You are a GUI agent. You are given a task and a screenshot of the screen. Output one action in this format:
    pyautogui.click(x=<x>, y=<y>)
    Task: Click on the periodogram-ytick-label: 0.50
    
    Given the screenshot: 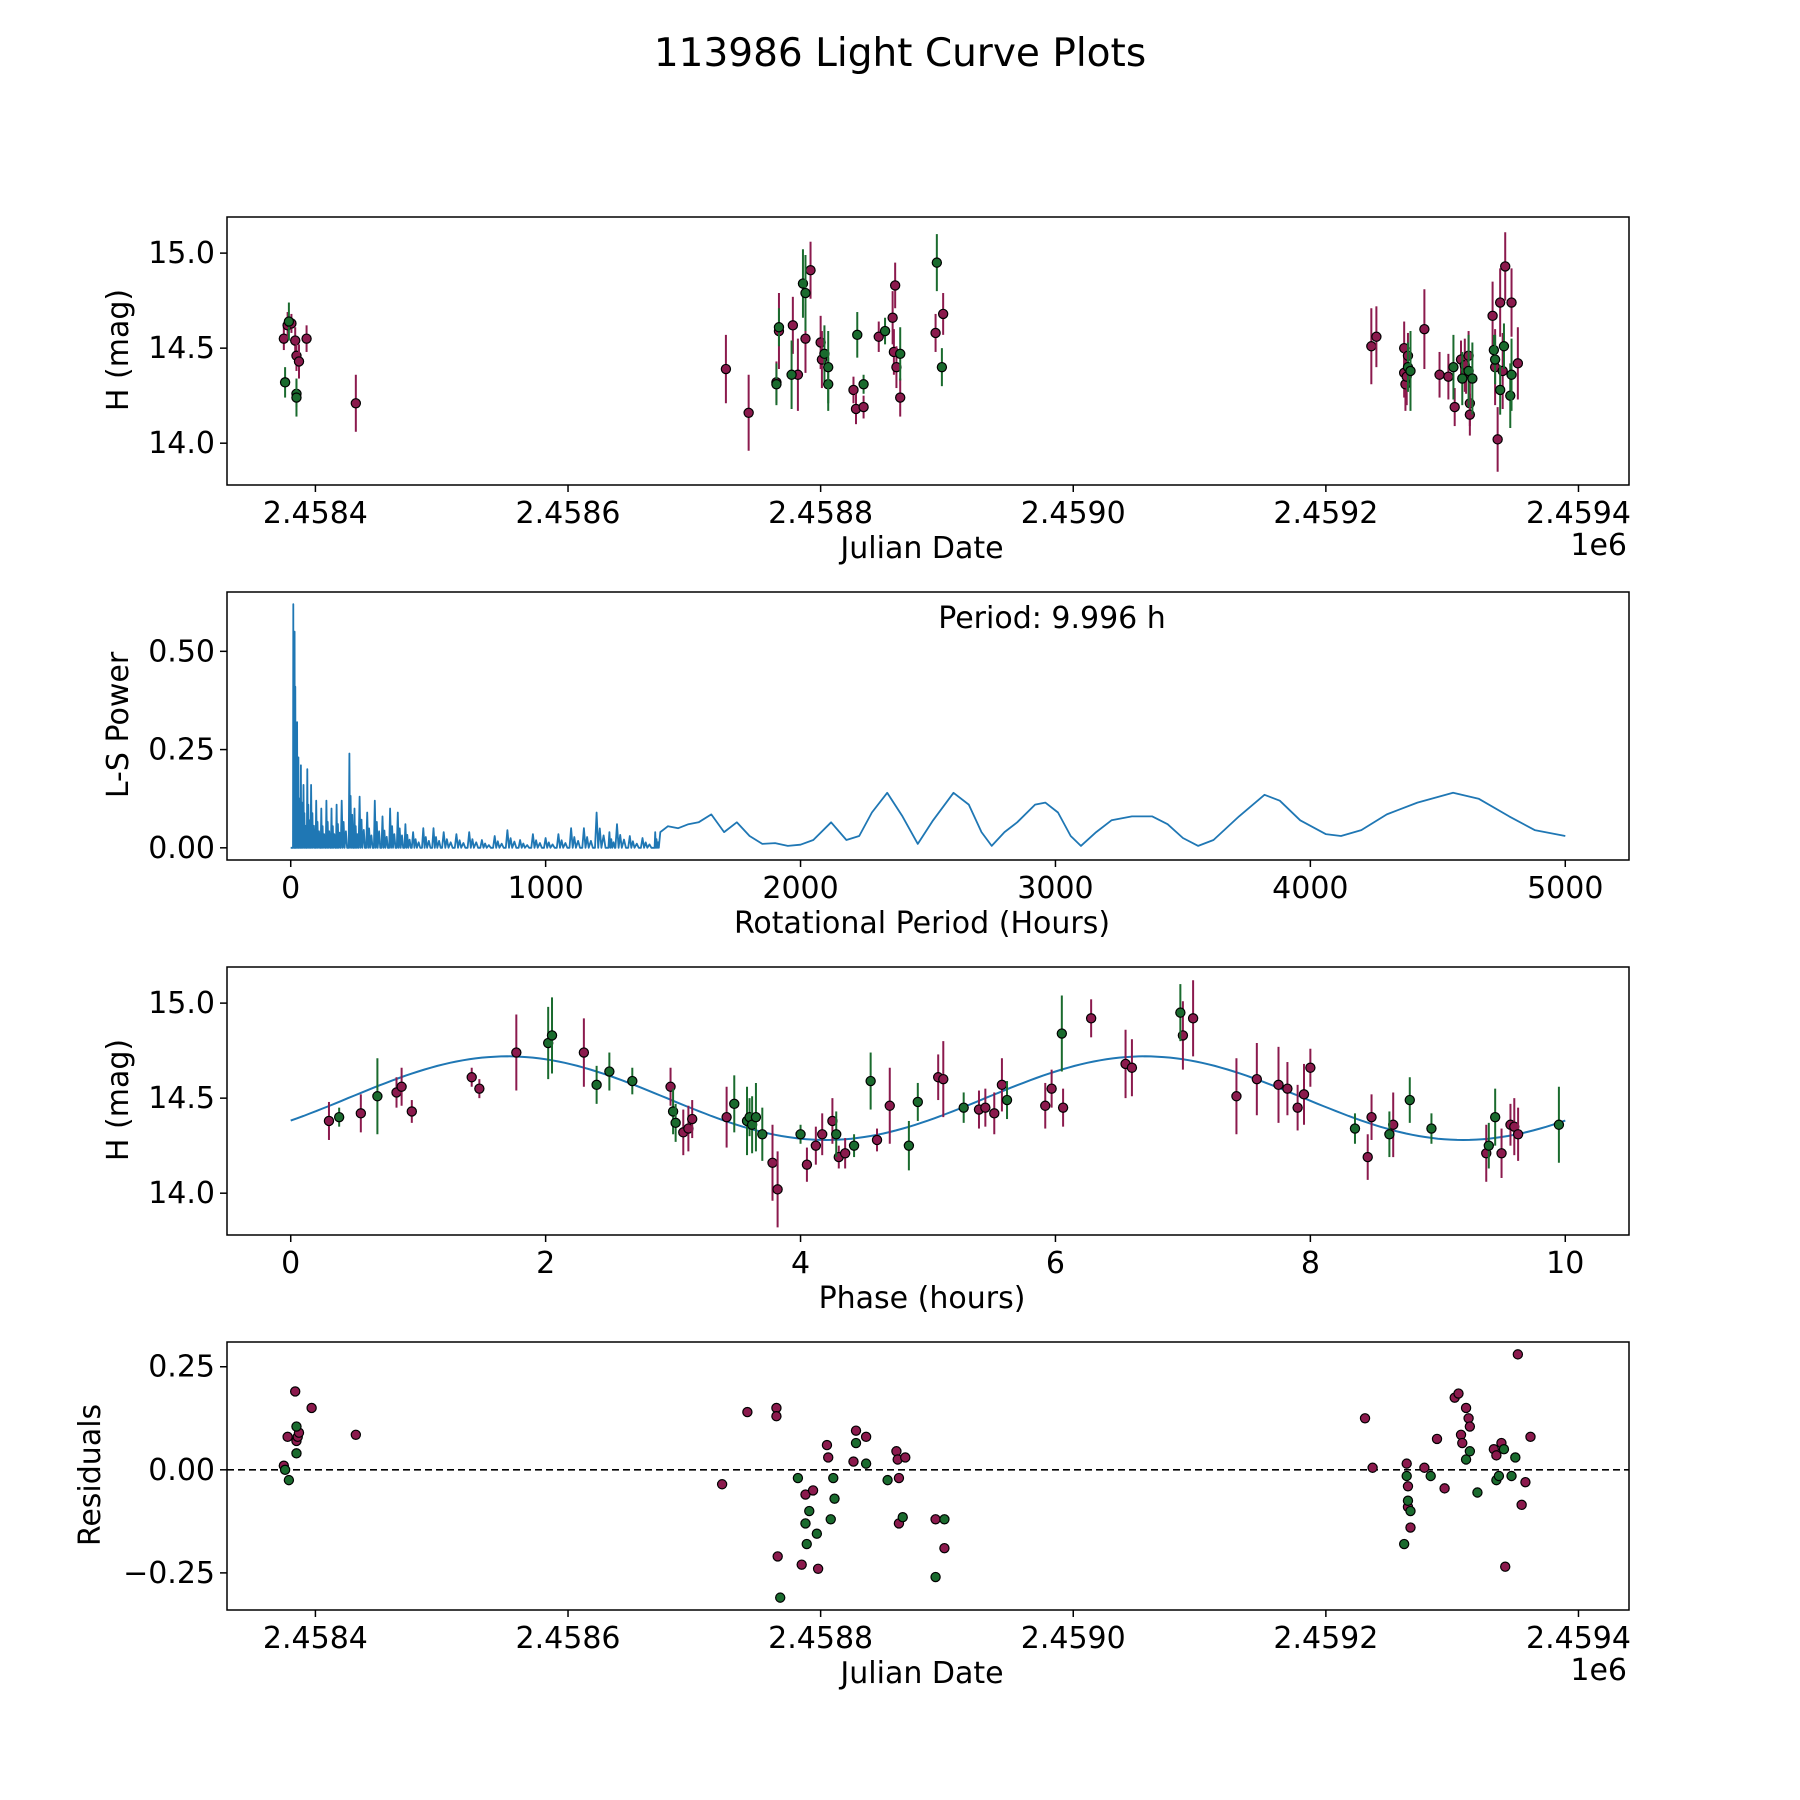 What is the action you would take?
    pyautogui.click(x=181, y=651)
    